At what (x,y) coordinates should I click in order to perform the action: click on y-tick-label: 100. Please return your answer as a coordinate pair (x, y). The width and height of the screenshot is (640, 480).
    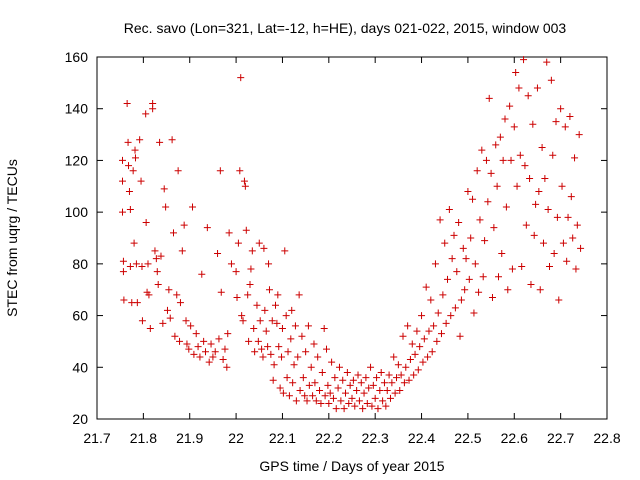
    Looking at the image, I should click on (77, 212).